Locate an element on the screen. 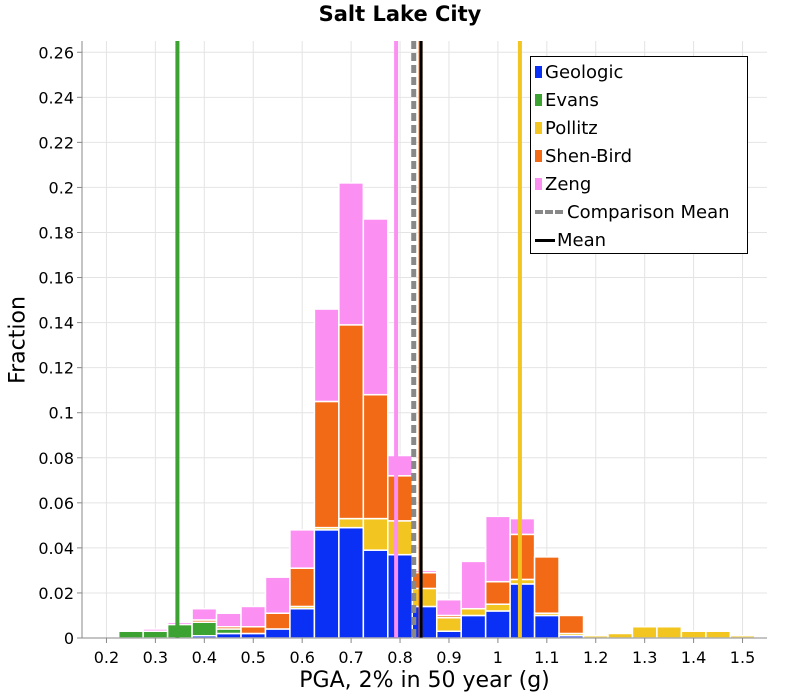 The width and height of the screenshot is (800, 700). x-tick-label: 1.2 is located at coordinates (595, 657).